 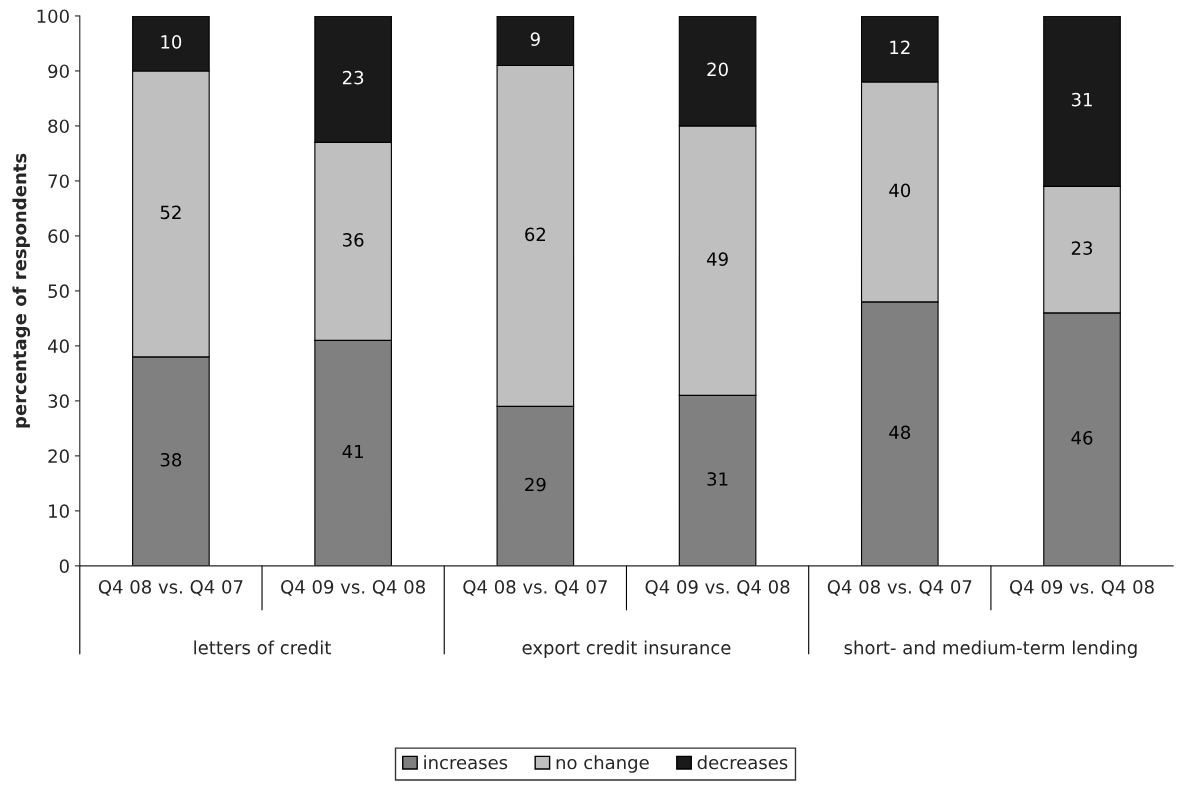 I want to click on y-tick-label: 0, so click(x=64, y=566).